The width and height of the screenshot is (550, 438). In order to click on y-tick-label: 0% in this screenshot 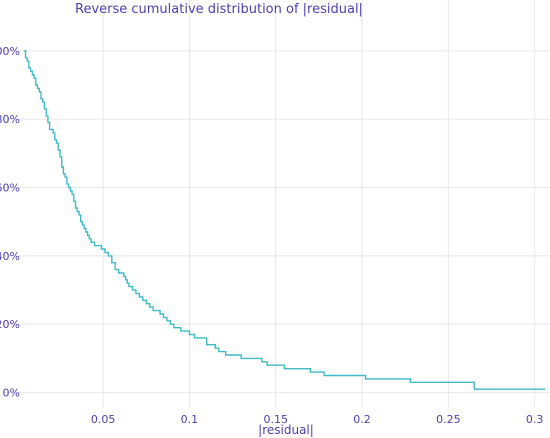, I will do `click(11, 393)`.